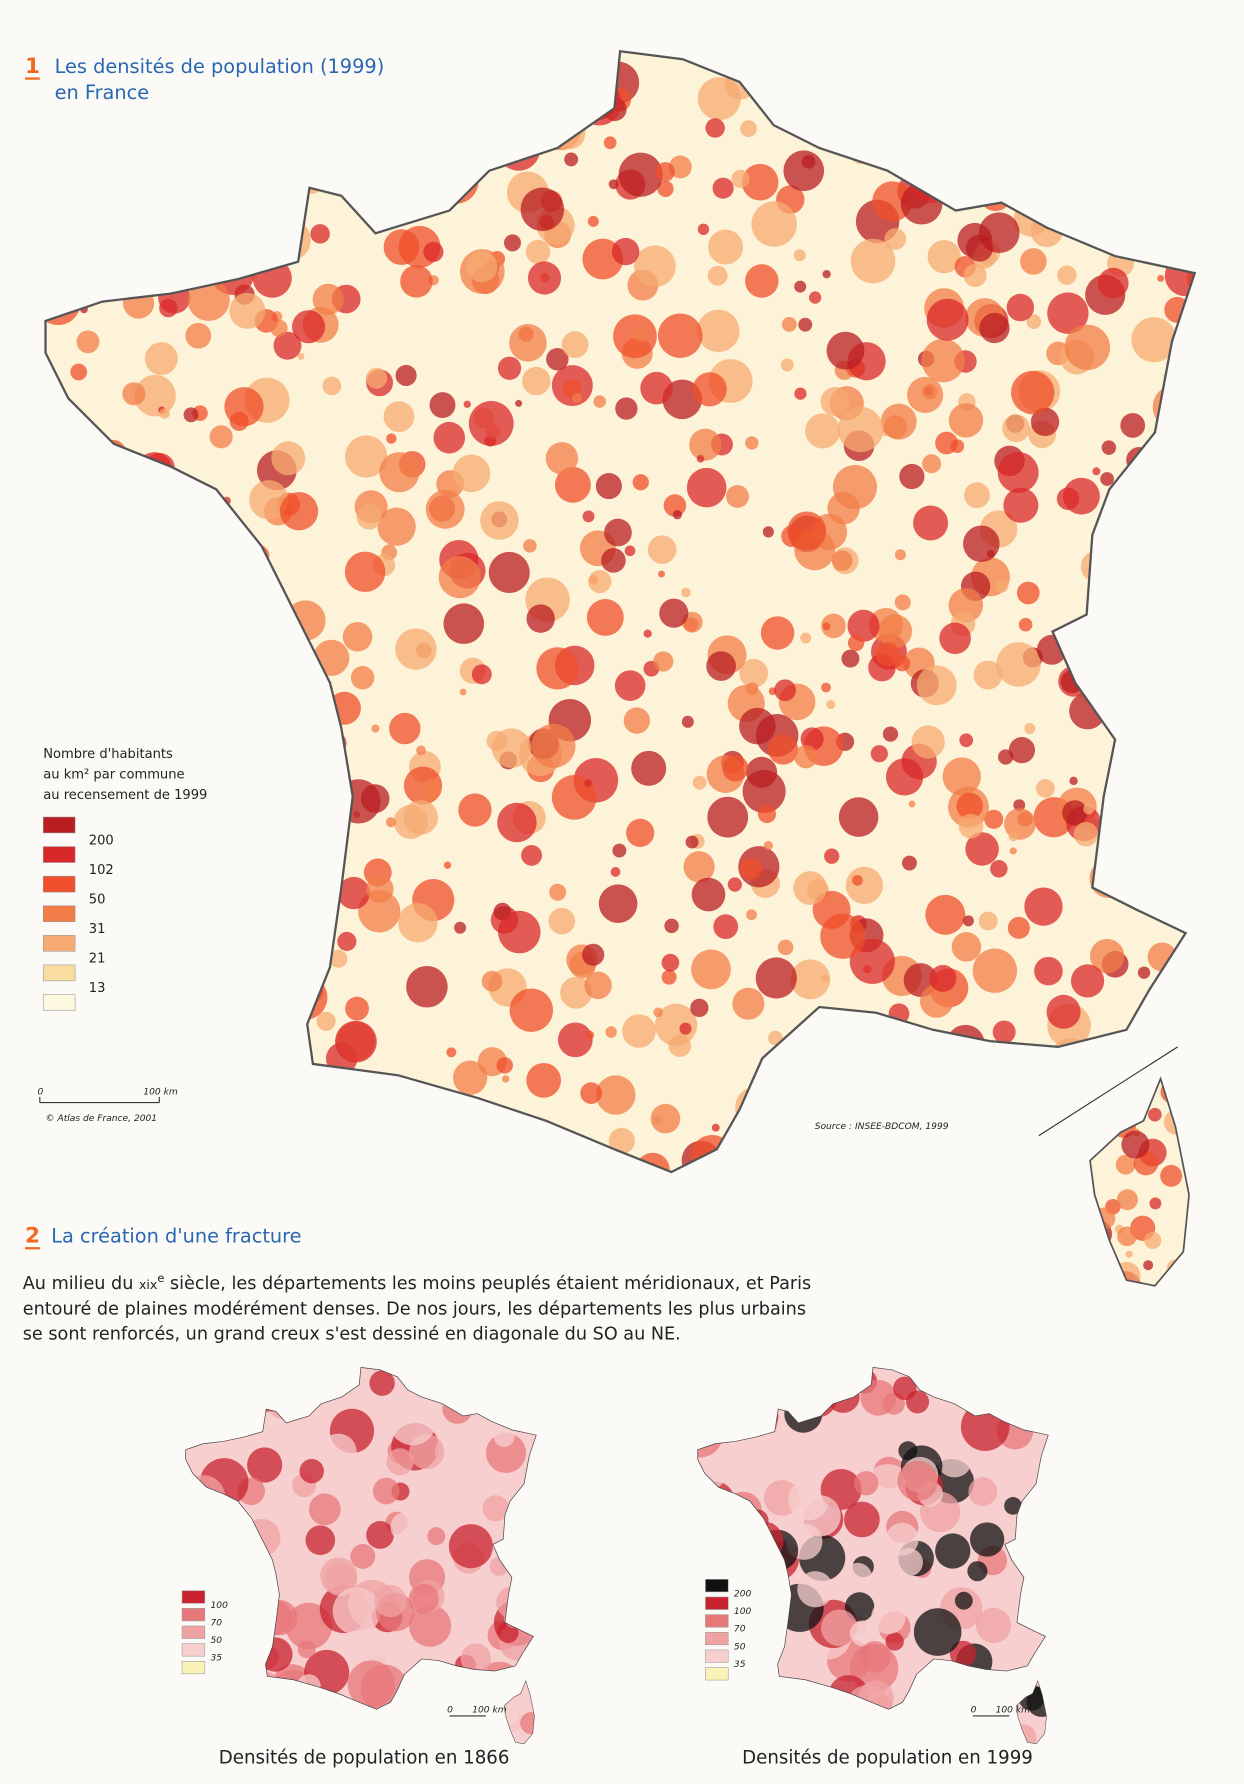  I want to click on scale-label: 0, so click(450, 1710).